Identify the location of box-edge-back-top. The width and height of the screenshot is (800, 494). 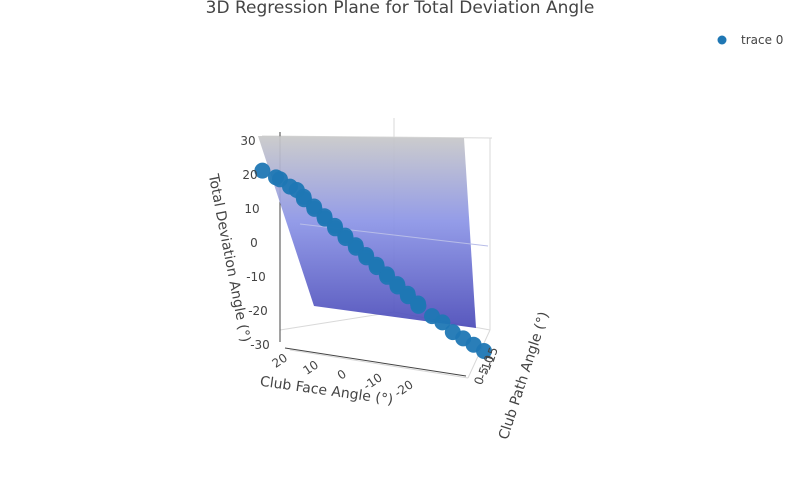
(377, 137).